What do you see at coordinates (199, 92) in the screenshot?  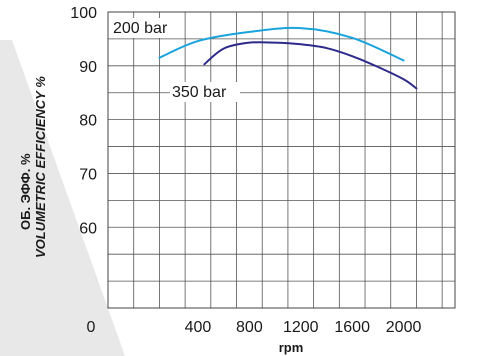 I see `series-annotation-label: 350 bar` at bounding box center [199, 92].